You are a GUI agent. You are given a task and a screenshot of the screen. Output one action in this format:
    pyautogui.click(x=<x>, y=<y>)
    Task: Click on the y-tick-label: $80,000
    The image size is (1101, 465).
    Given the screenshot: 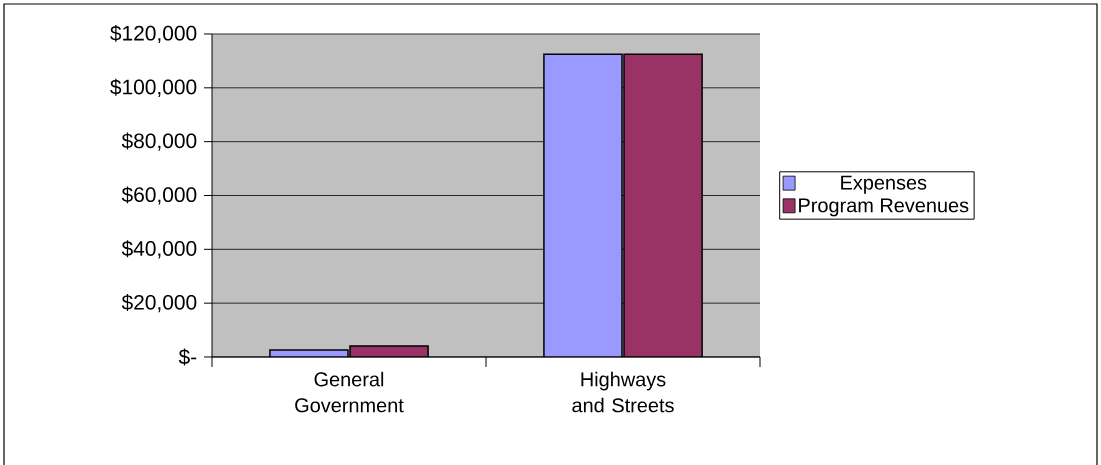 What is the action you would take?
    pyautogui.click(x=159, y=141)
    